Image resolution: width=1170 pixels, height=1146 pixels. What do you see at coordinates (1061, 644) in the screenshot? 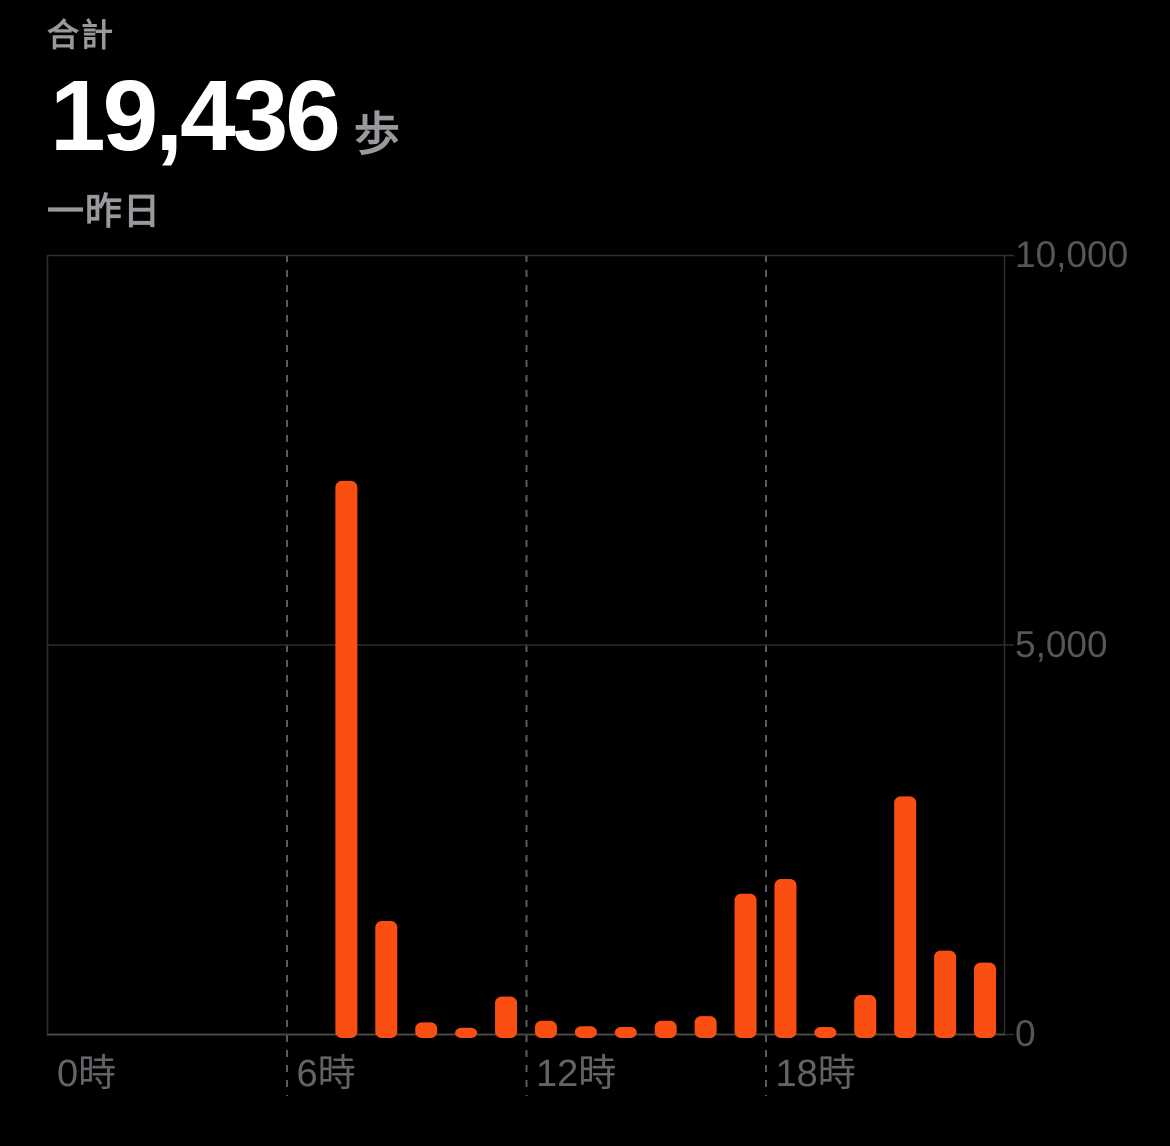
I see `y-tick-label-5000: 5,000` at bounding box center [1061, 644].